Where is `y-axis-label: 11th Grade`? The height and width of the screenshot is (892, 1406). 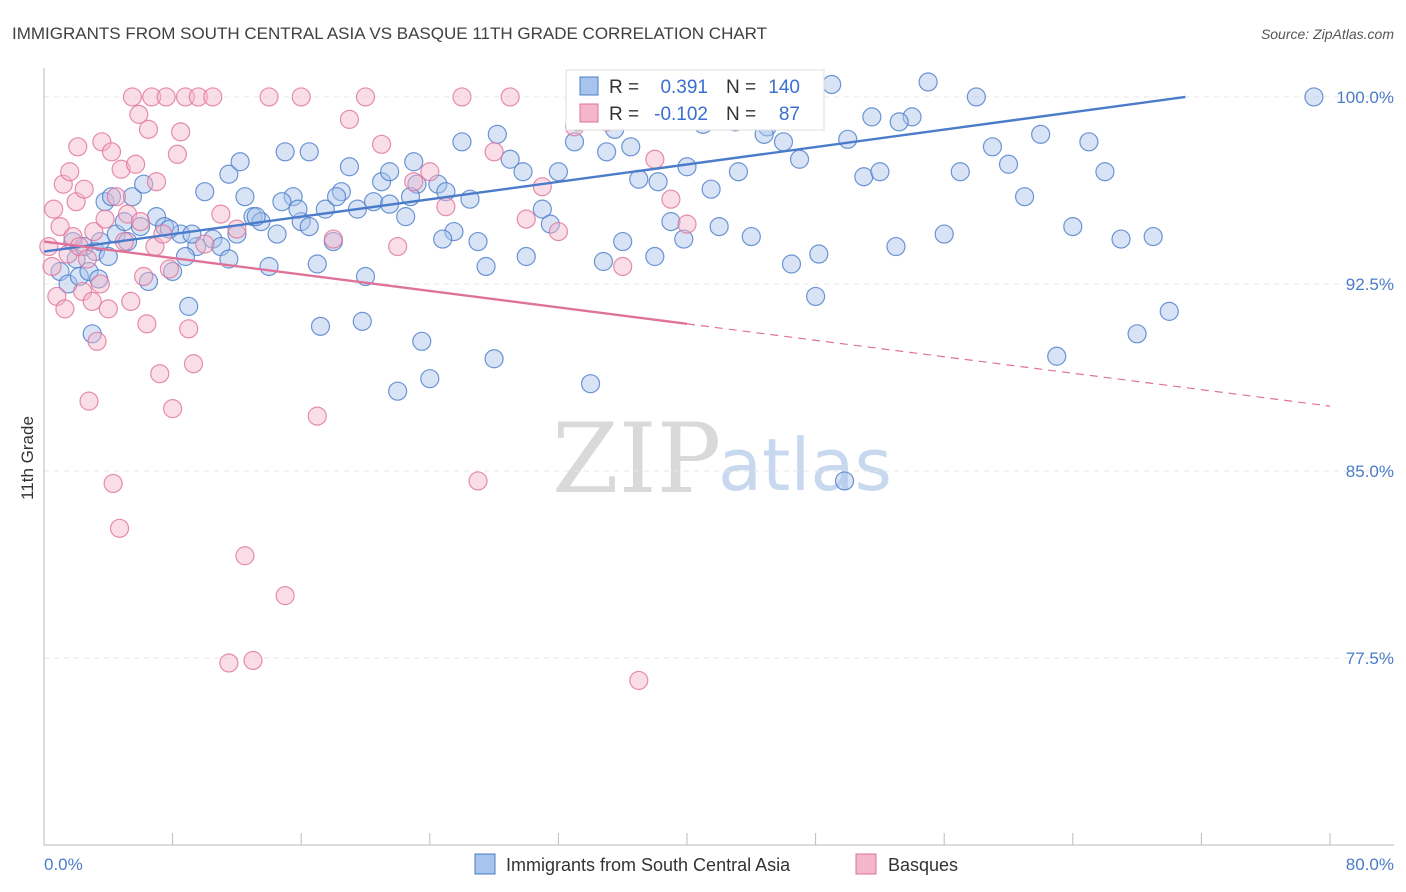 y-axis-label: 11th Grade is located at coordinates (27, 458).